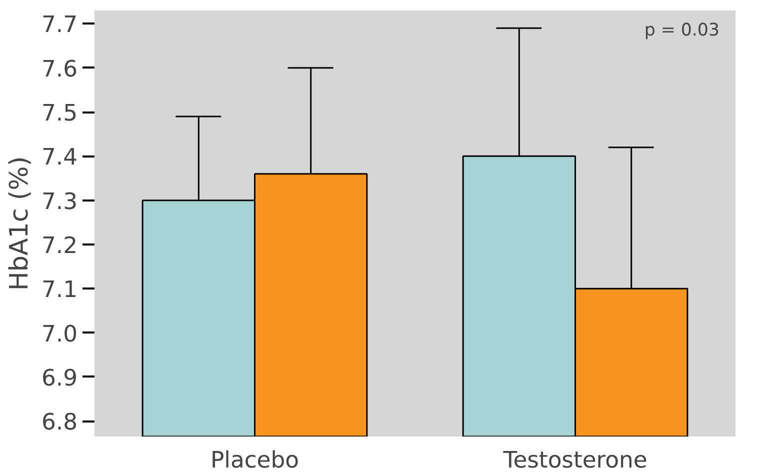 Image resolution: width=775 pixels, height=476 pixels. What do you see at coordinates (59, 113) in the screenshot?
I see `y-tick-label: 7.5` at bounding box center [59, 113].